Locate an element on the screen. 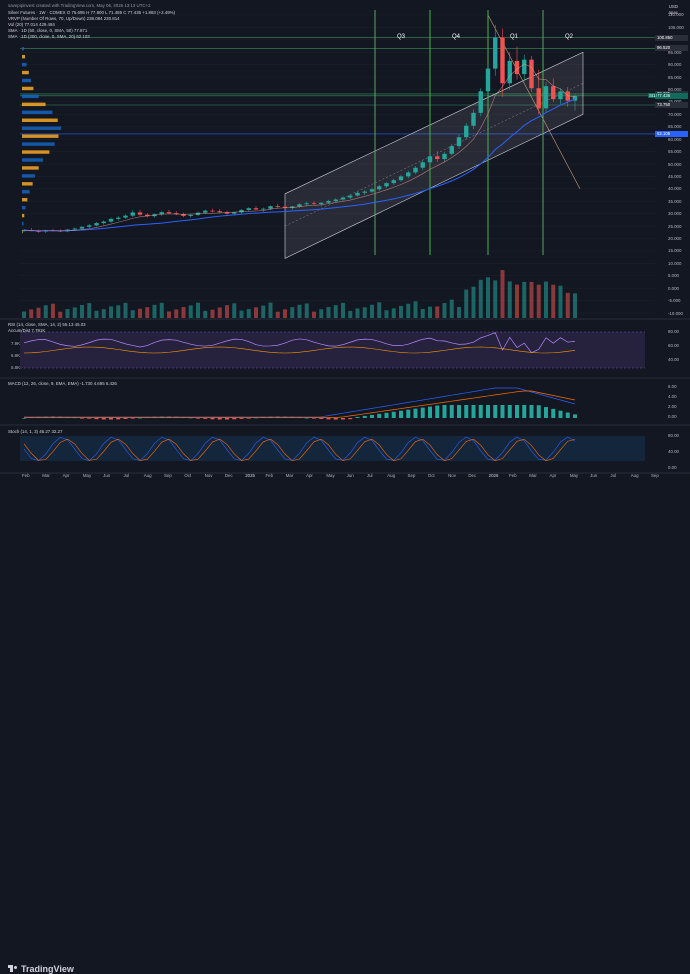  accum-dist-label: Accum/Dist 7.791K is located at coordinates (27, 330).